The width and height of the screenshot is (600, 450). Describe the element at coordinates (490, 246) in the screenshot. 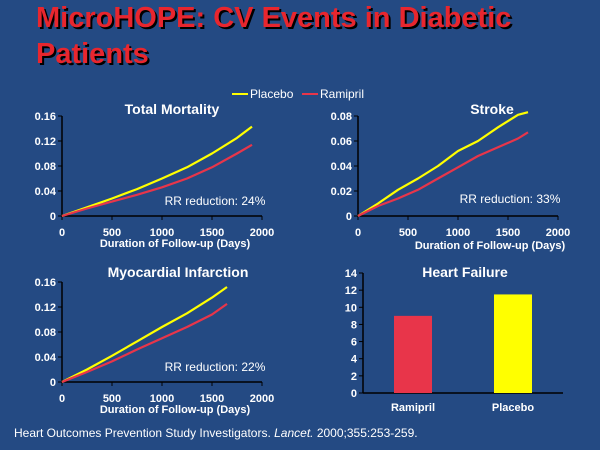

I see `panel-stroke-x-label: Duration of Follow-up (Days)` at that location.